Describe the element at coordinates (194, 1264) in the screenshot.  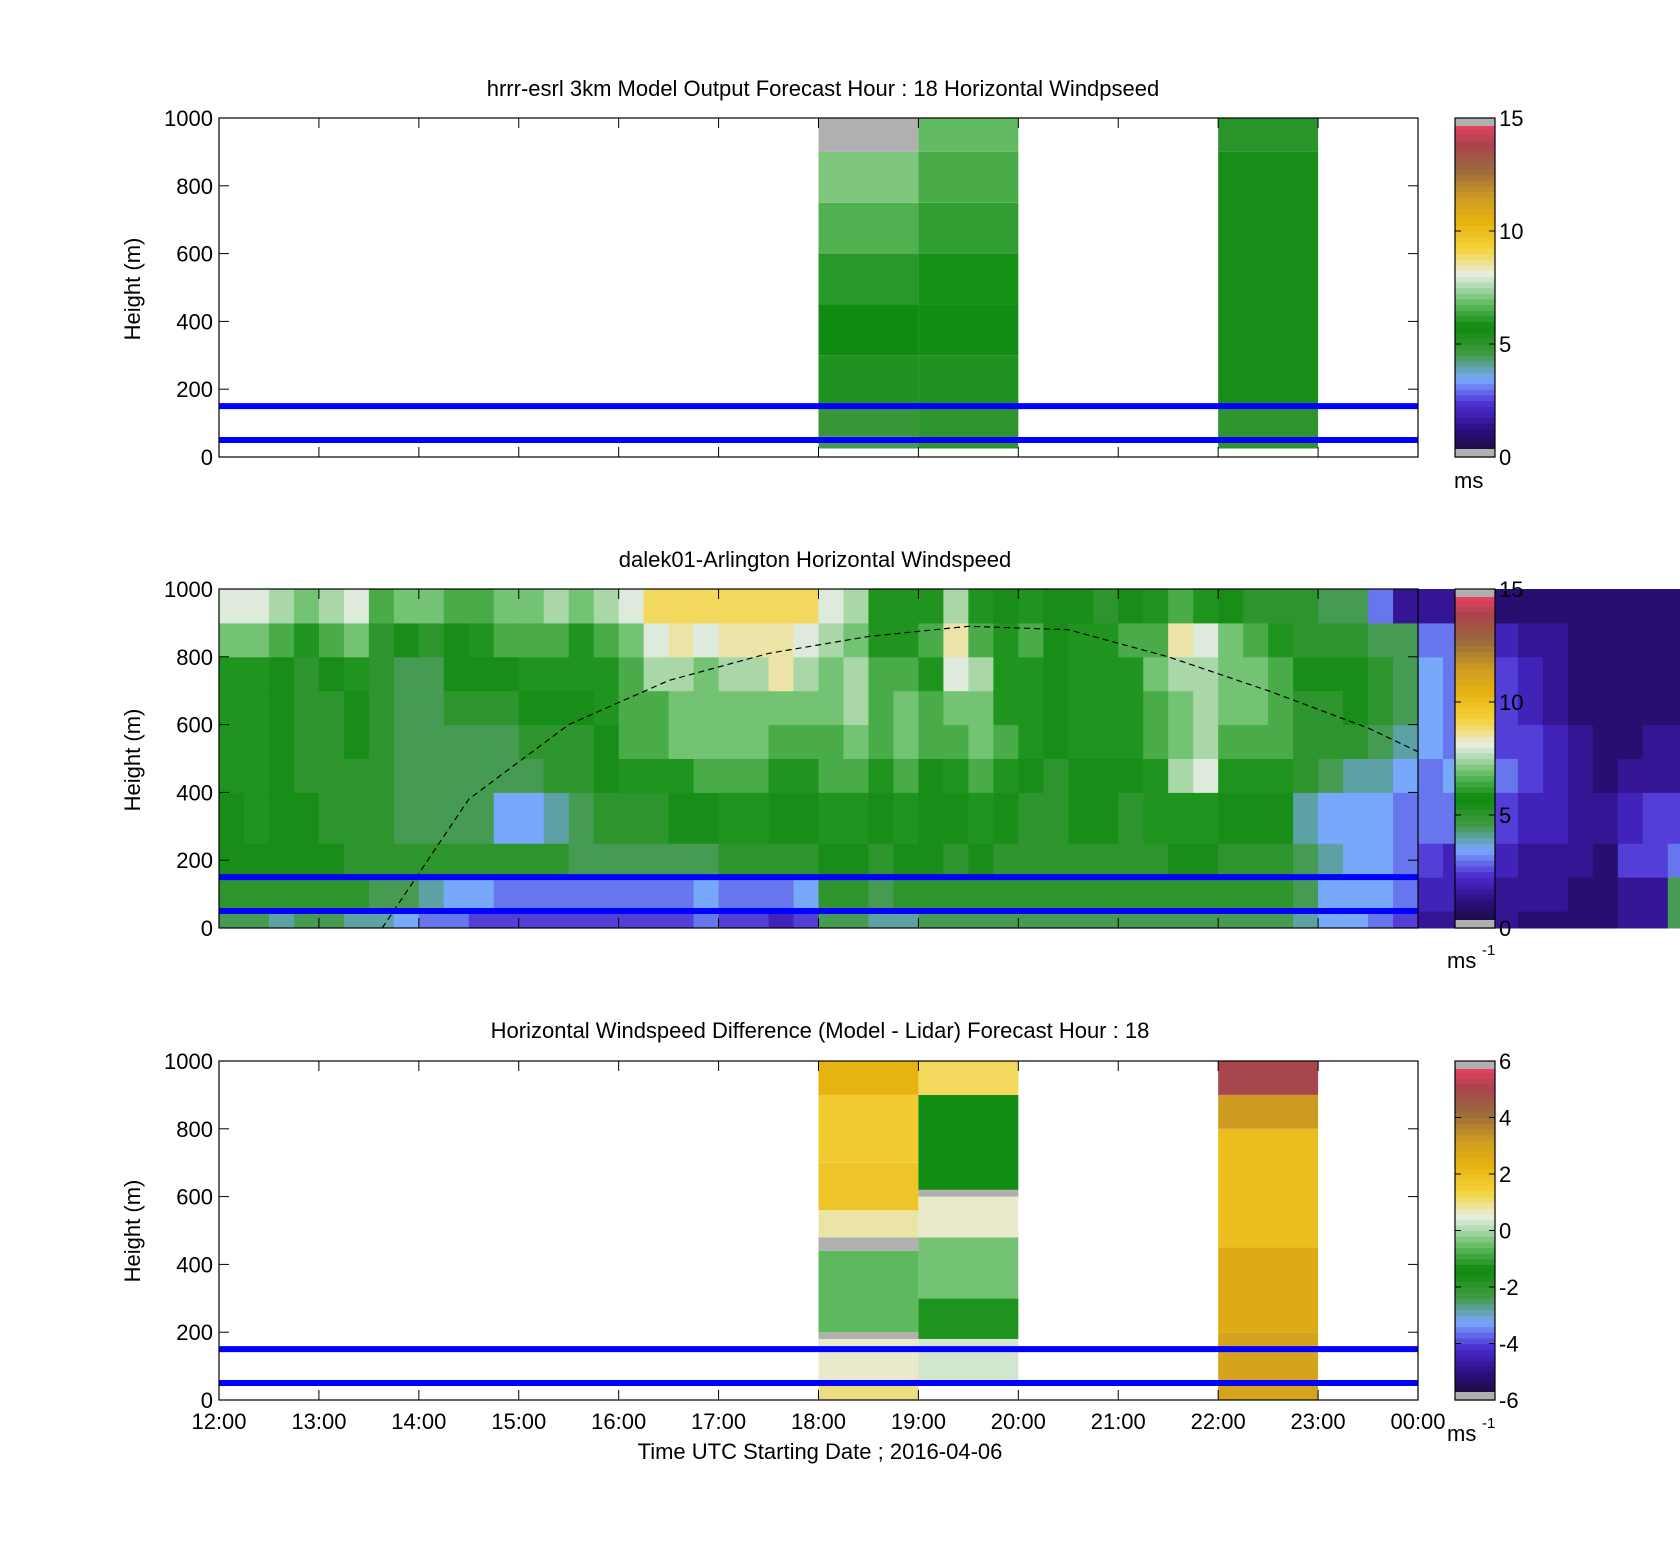
I see `difference-y-tick-label: 400` at that location.